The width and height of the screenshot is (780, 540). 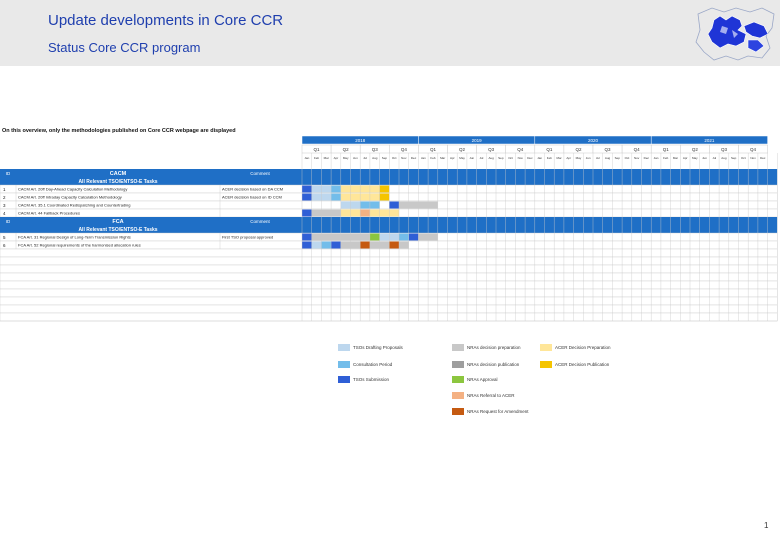 I want to click on gantt-bar-nra-amendment, so click(x=394, y=245).